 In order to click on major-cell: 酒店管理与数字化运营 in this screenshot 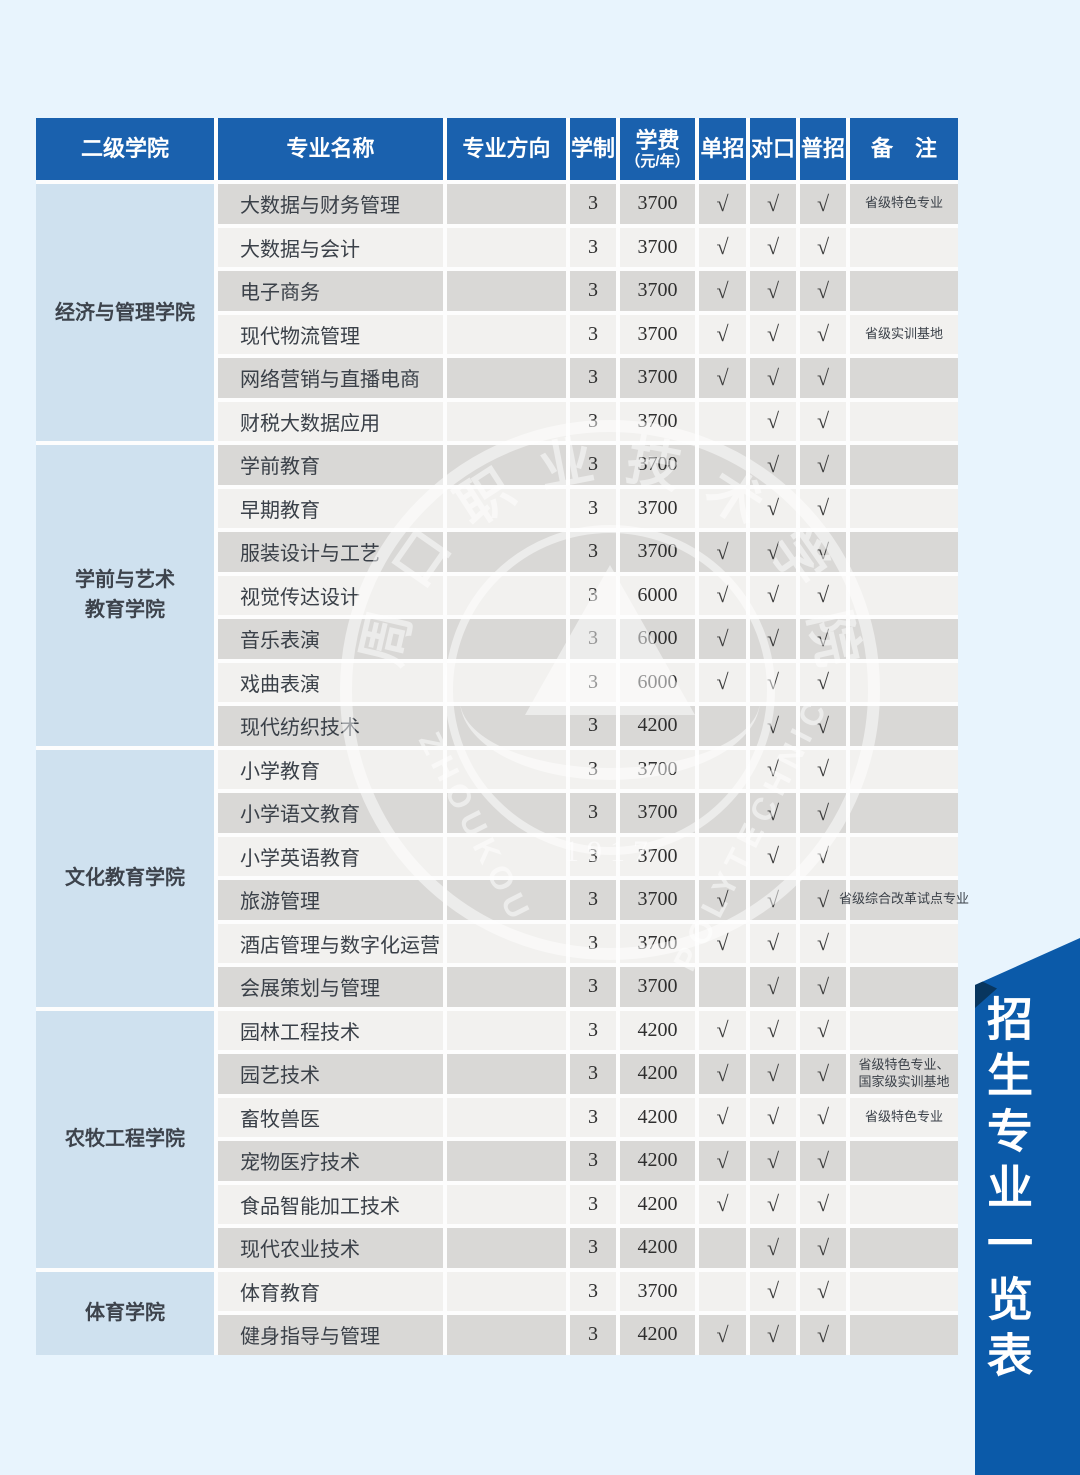, I will do `click(330, 943)`.